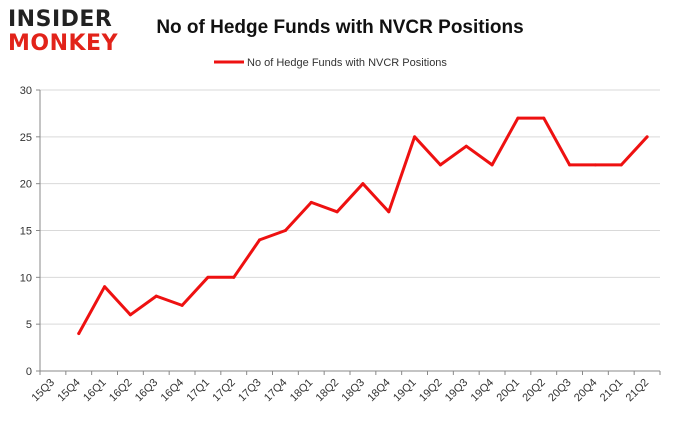  I want to click on data-point-20Q3, so click(570, 165).